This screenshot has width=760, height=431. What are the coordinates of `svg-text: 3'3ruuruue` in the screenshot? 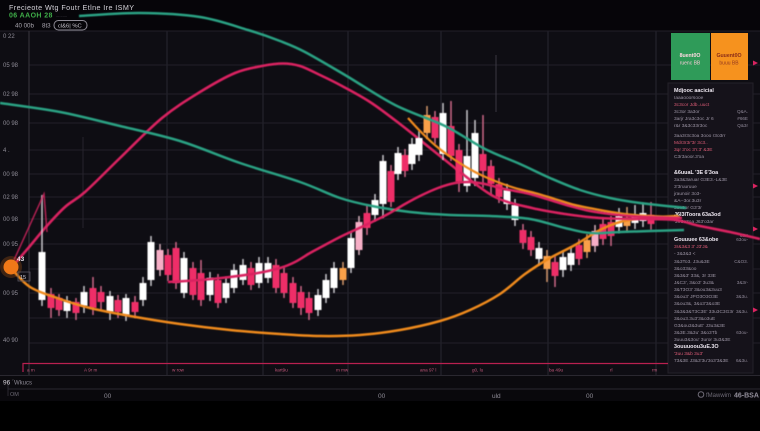 It's located at (685, 187).